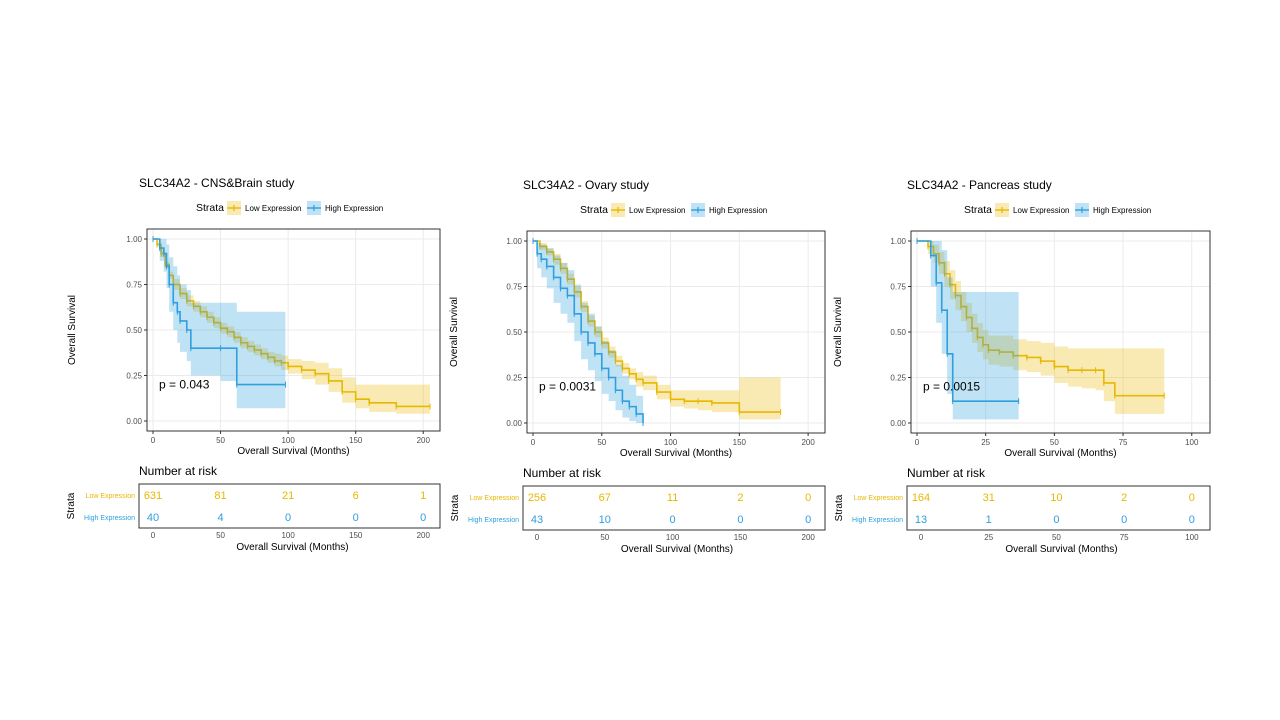 Image resolution: width=1280 pixels, height=720 pixels. I want to click on risk-x-tick-label: 25, so click(988, 537).